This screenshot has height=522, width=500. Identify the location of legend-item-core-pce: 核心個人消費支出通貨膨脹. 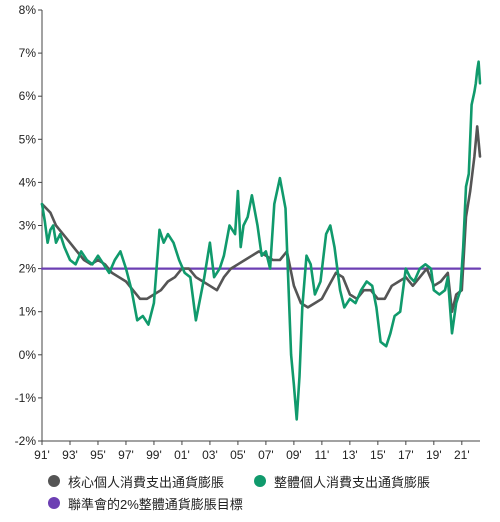
(136, 481).